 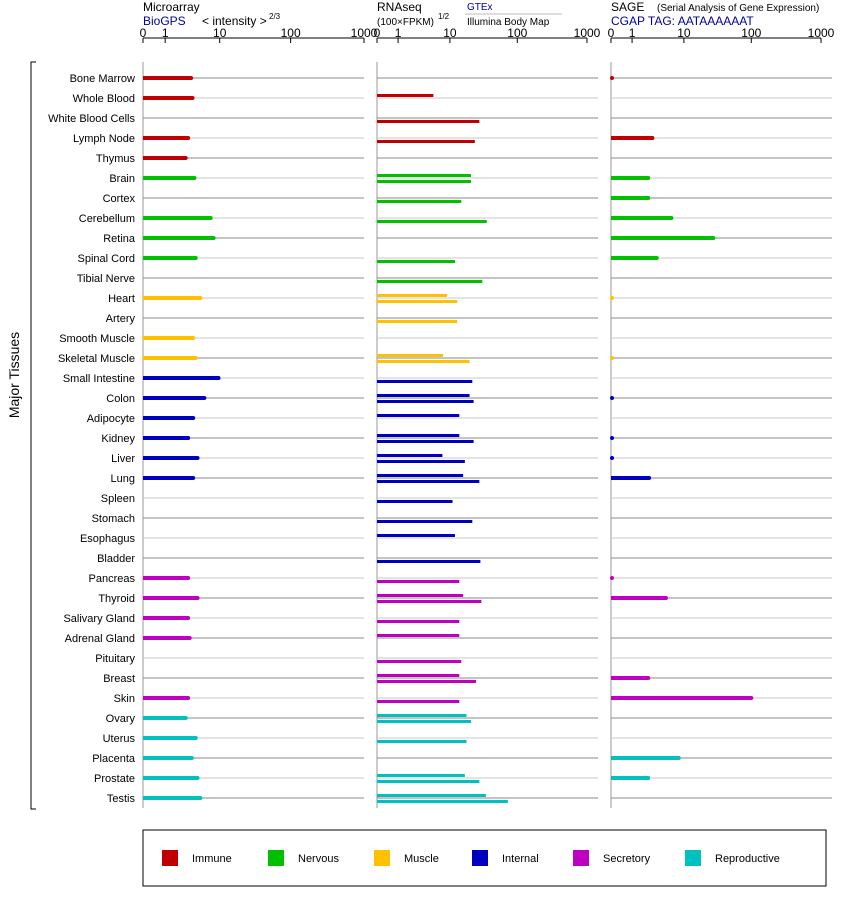 What do you see at coordinates (114, 779) in the screenshot?
I see `tissue-label: Prostate` at bounding box center [114, 779].